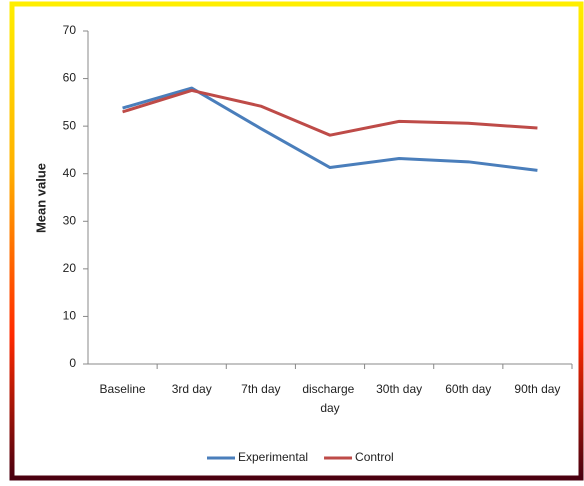 The width and height of the screenshot is (584, 486). What do you see at coordinates (273, 457) in the screenshot?
I see `legend-label: Experimental` at bounding box center [273, 457].